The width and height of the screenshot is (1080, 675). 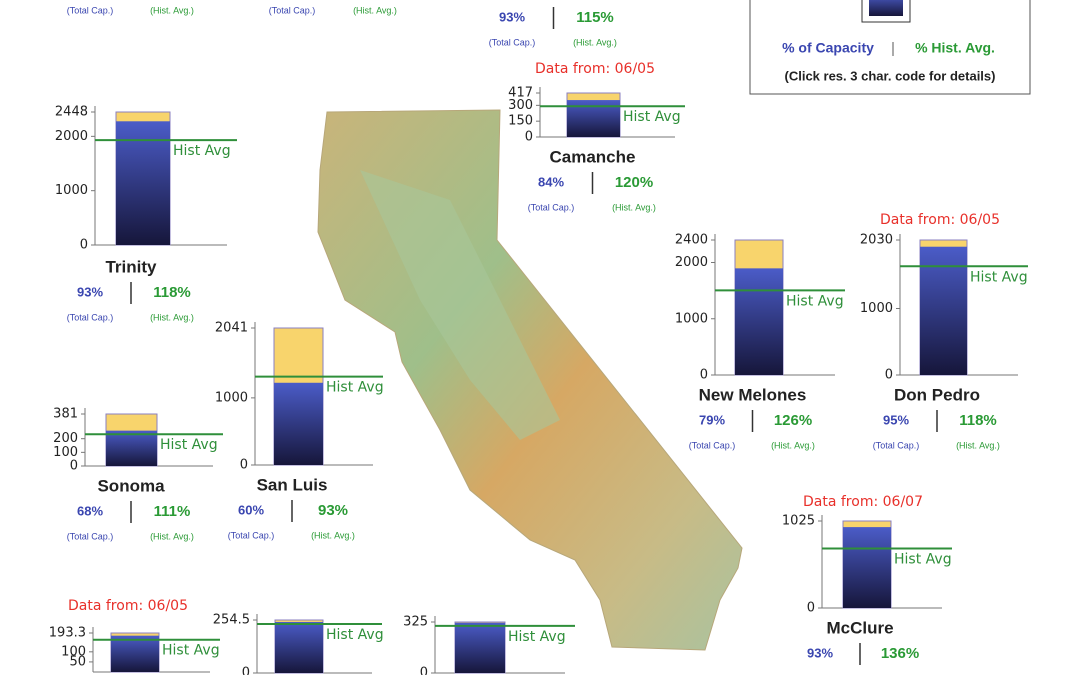 What do you see at coordinates (593, 156) in the screenshot?
I see `reservoir-name: Camanche` at bounding box center [593, 156].